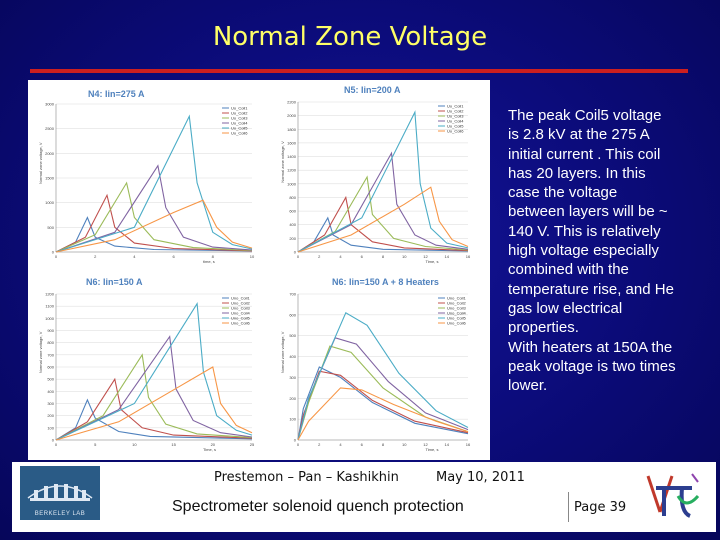 This screenshot has width=720, height=540. What do you see at coordinates (50, 227) in the screenshot?
I see `chart-0-ytick: 500` at bounding box center [50, 227].